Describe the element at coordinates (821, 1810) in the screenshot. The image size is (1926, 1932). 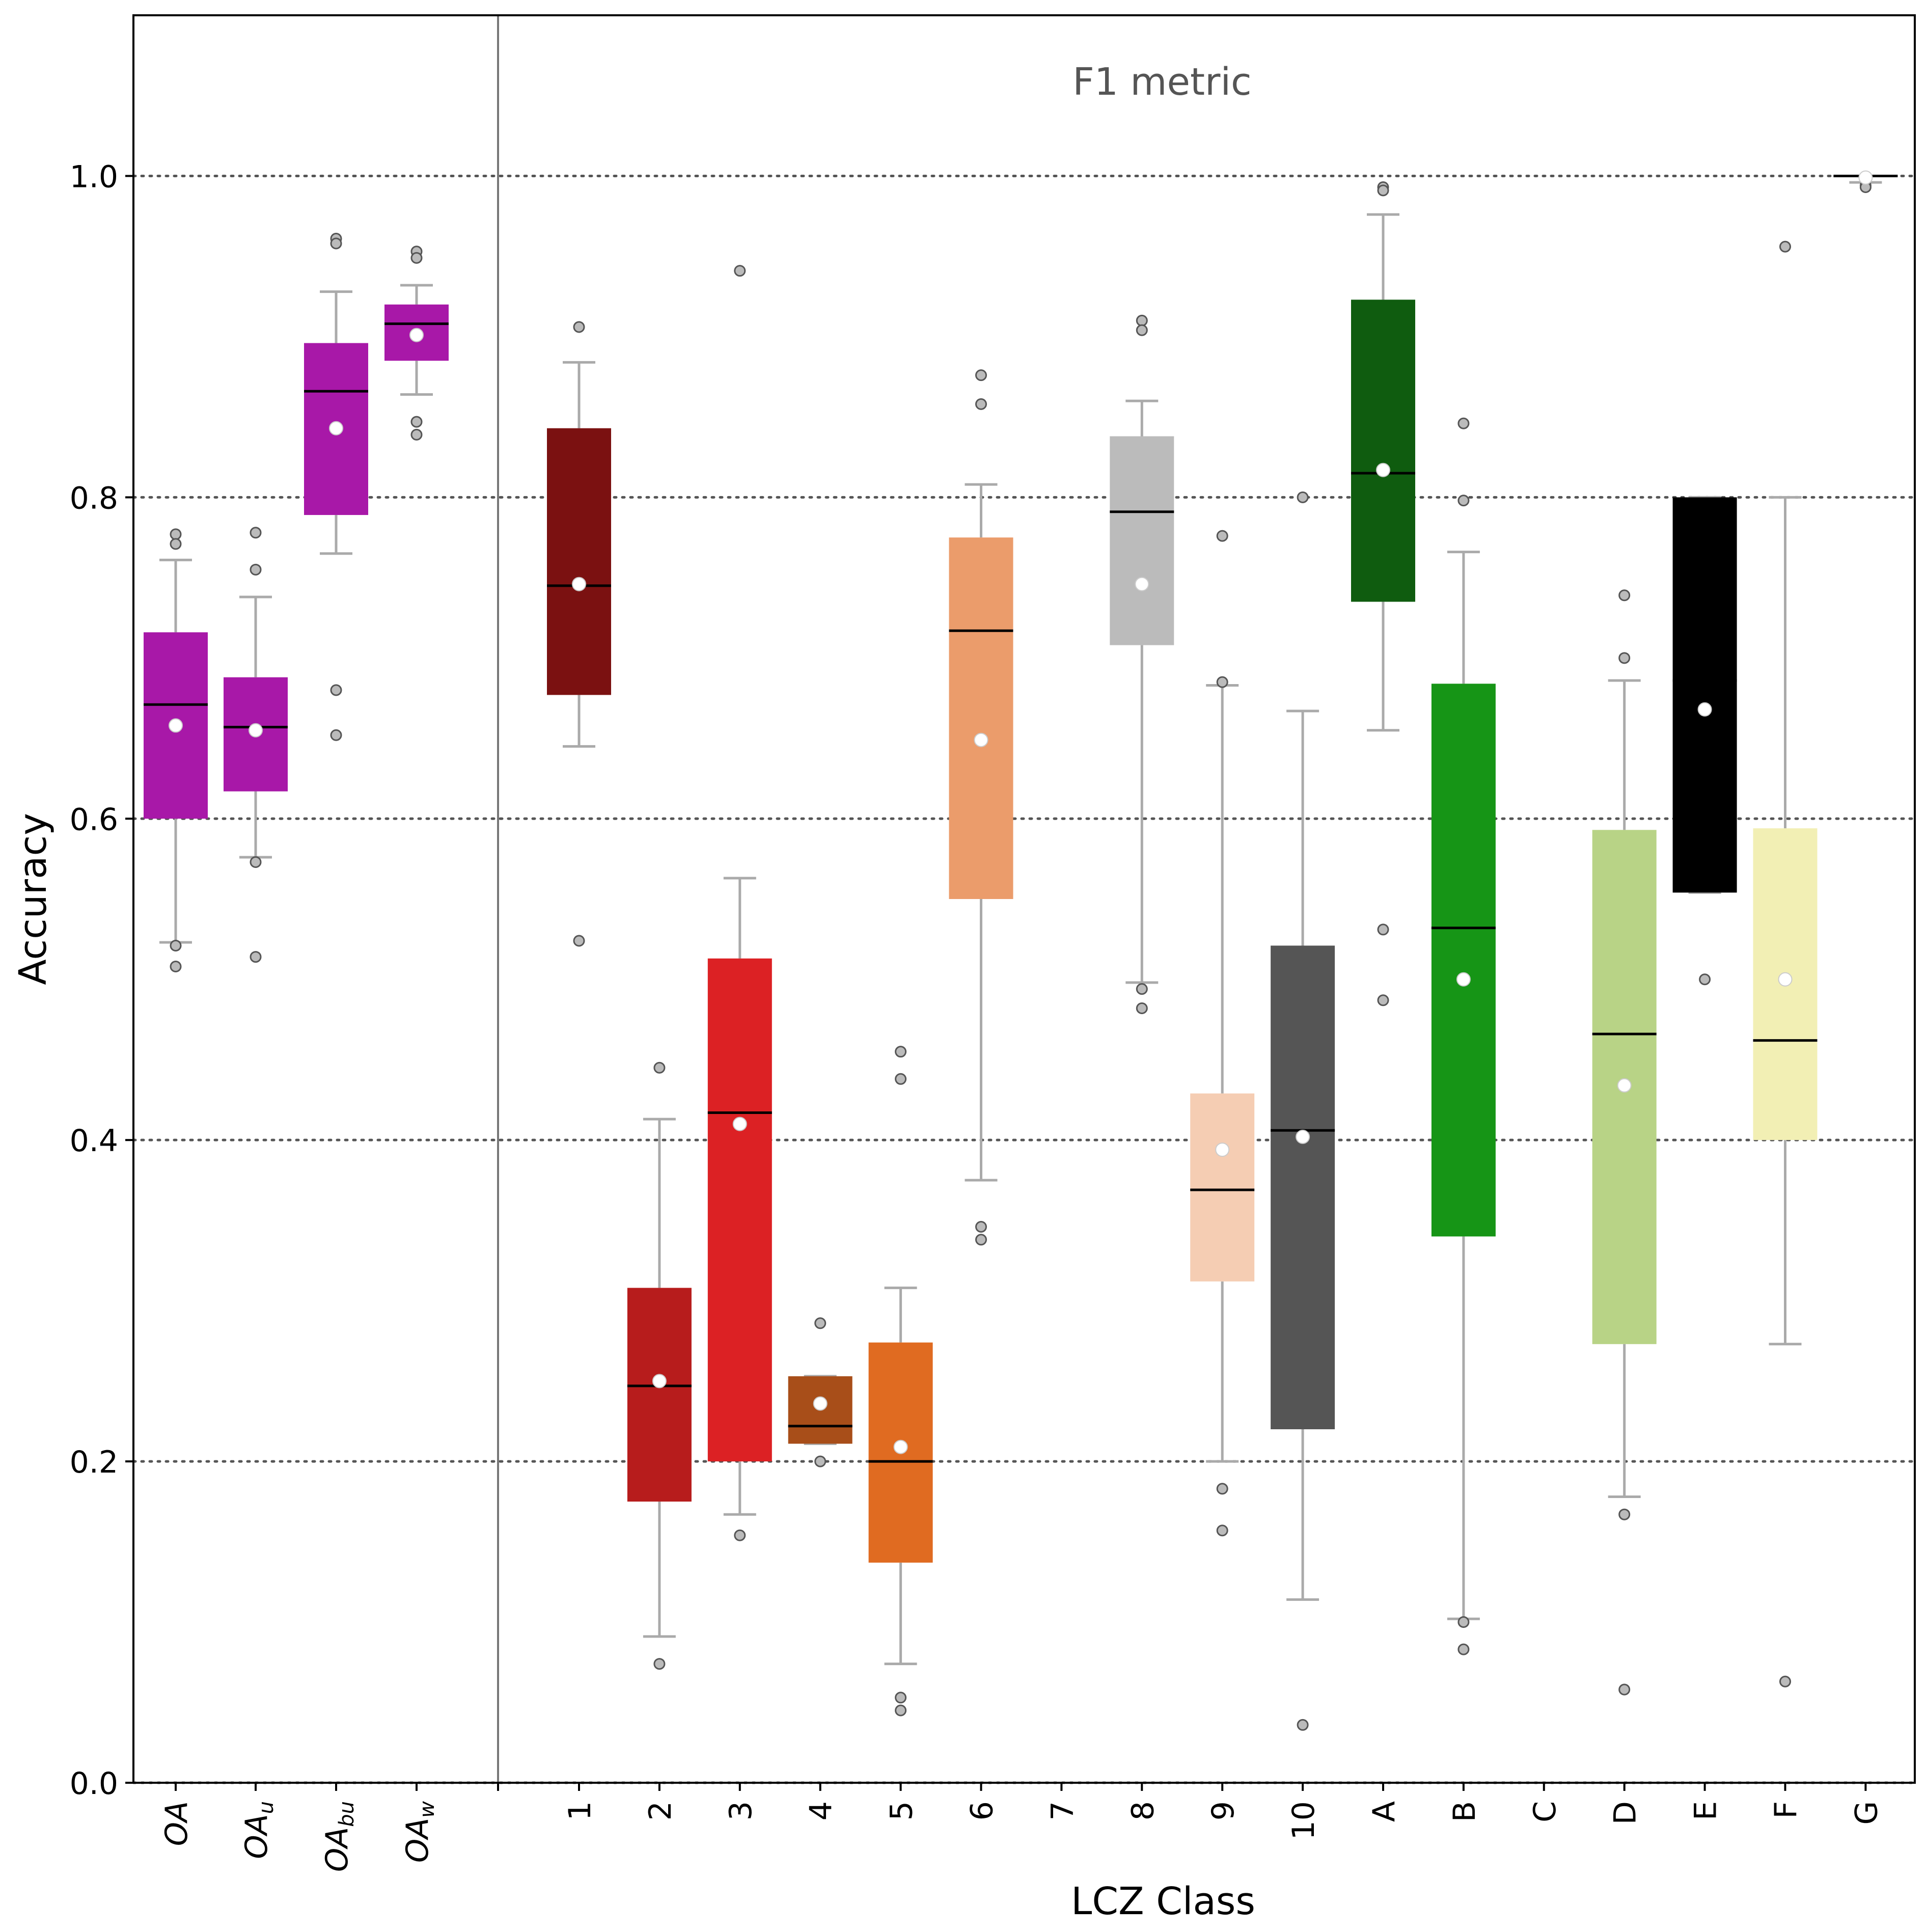
I see `x-tick-label-lcz: 4` at that location.